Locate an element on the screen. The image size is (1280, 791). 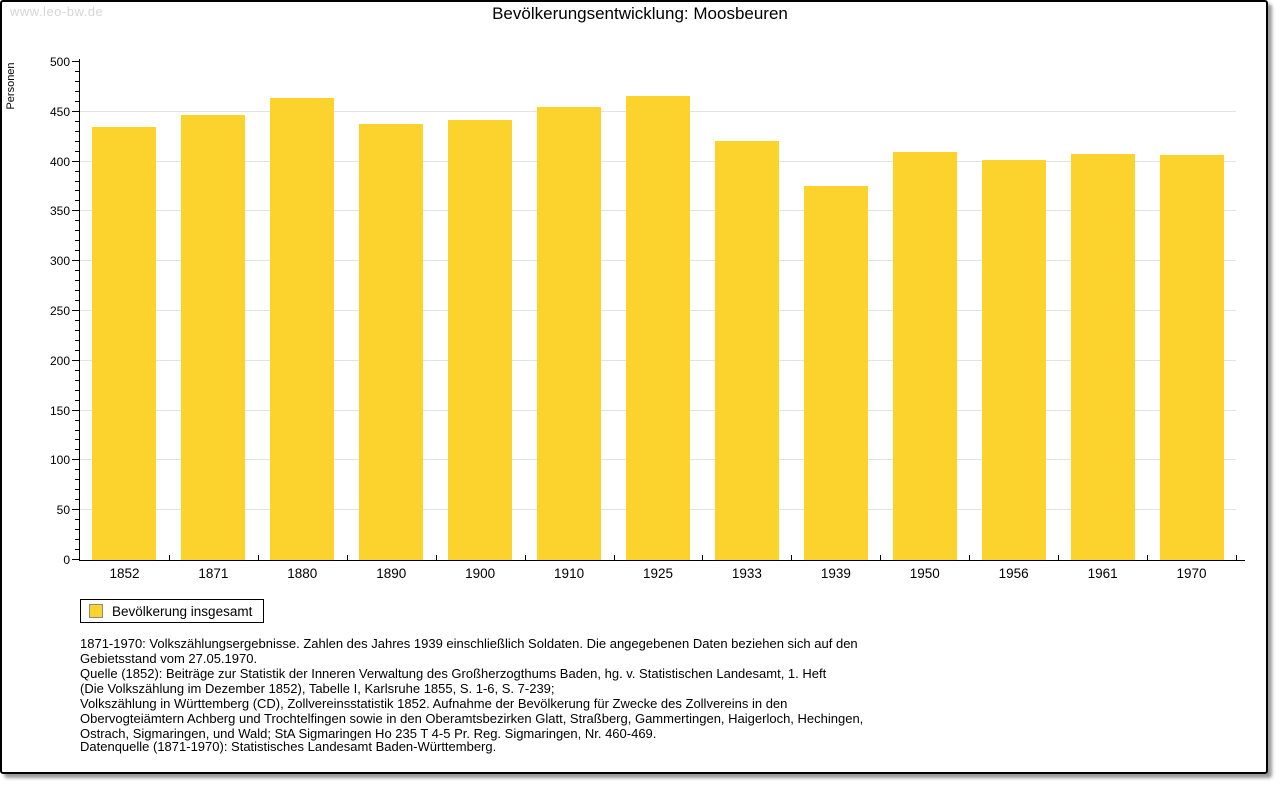
x-axis-label: 1956 is located at coordinates (1013, 573).